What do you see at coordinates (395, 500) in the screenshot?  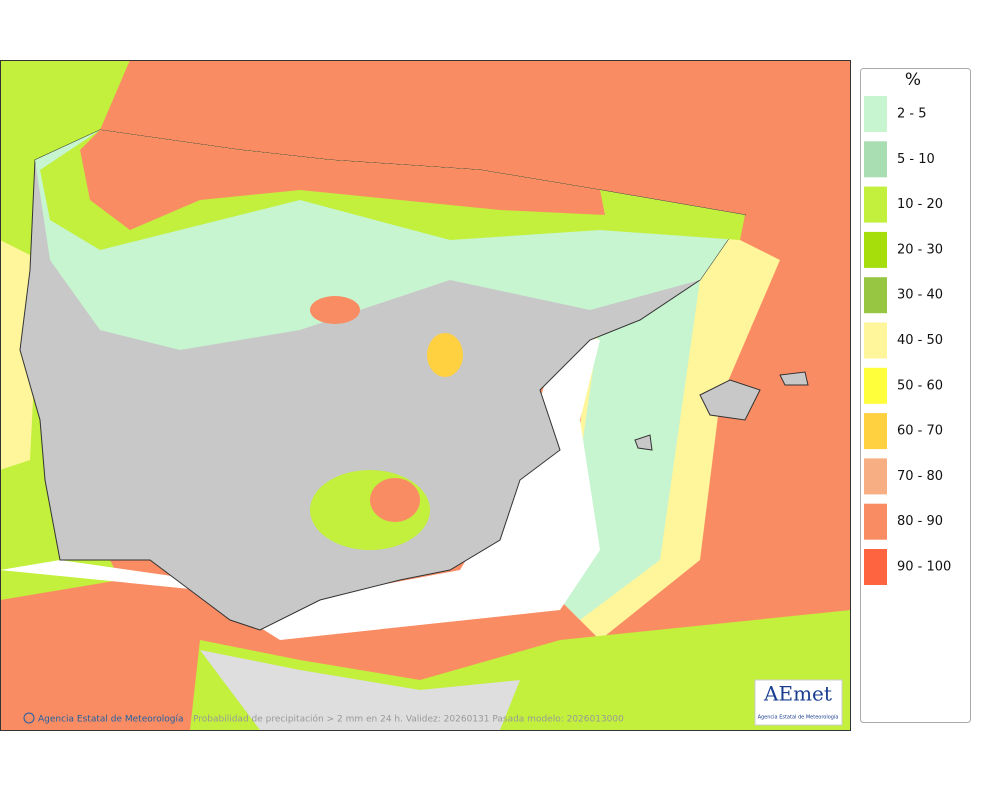 I see `south-cell` at bounding box center [395, 500].